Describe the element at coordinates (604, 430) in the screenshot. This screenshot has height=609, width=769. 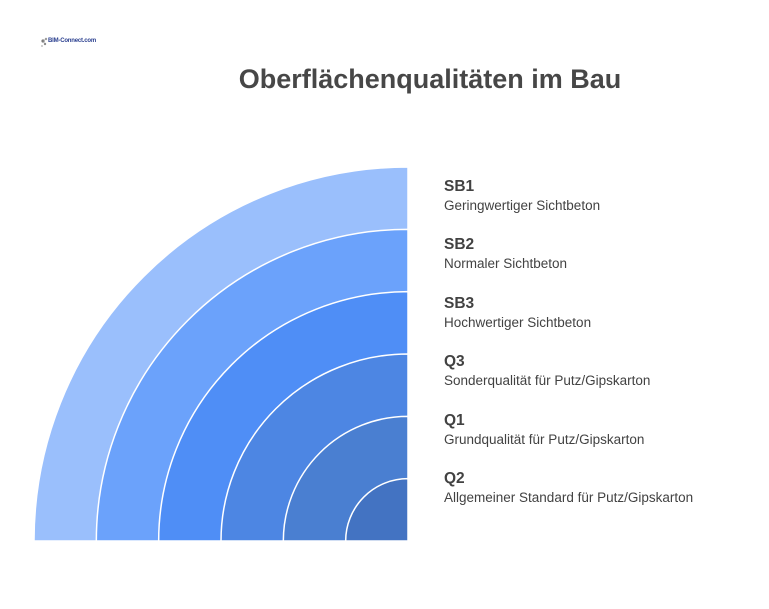
I see `level-item: Q1 Grundqualität für Putz/Gipskarton` at that location.